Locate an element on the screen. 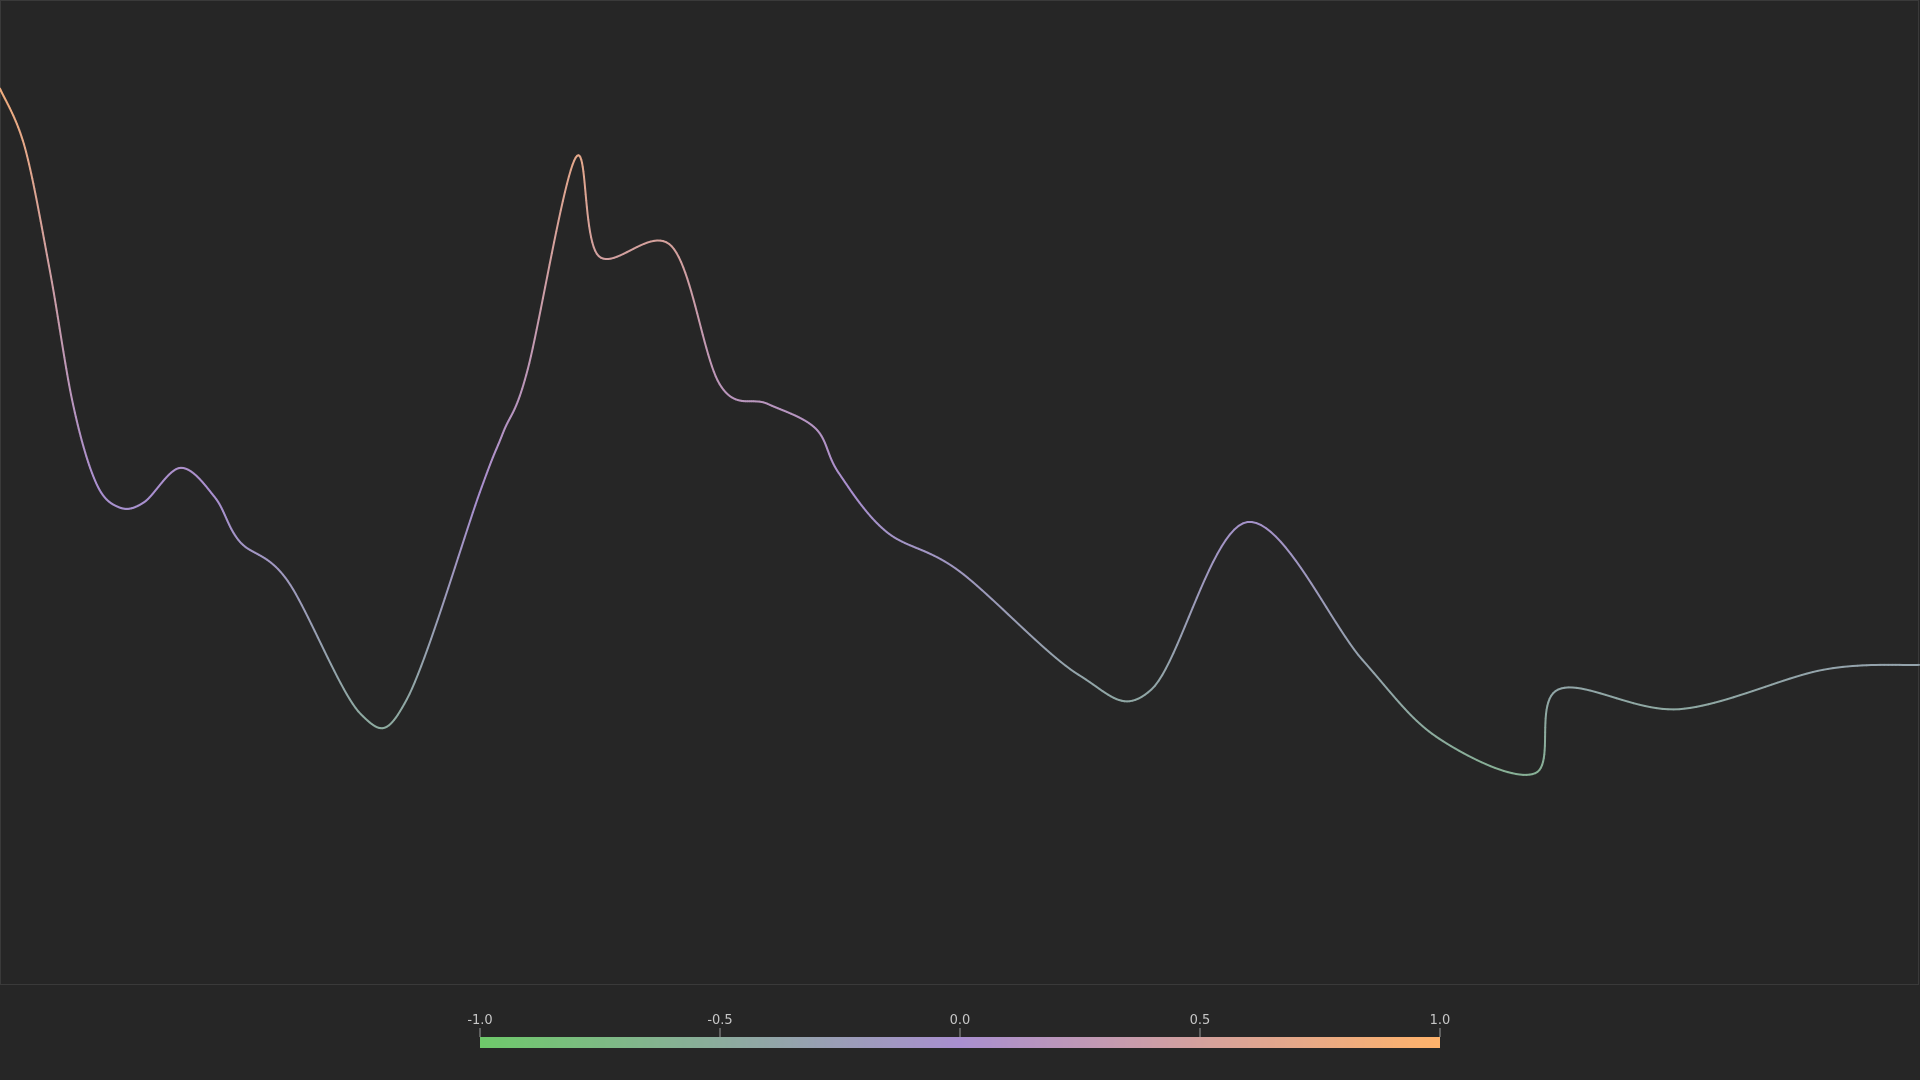  colorbar-tick-label: 0.0 is located at coordinates (960, 1020).